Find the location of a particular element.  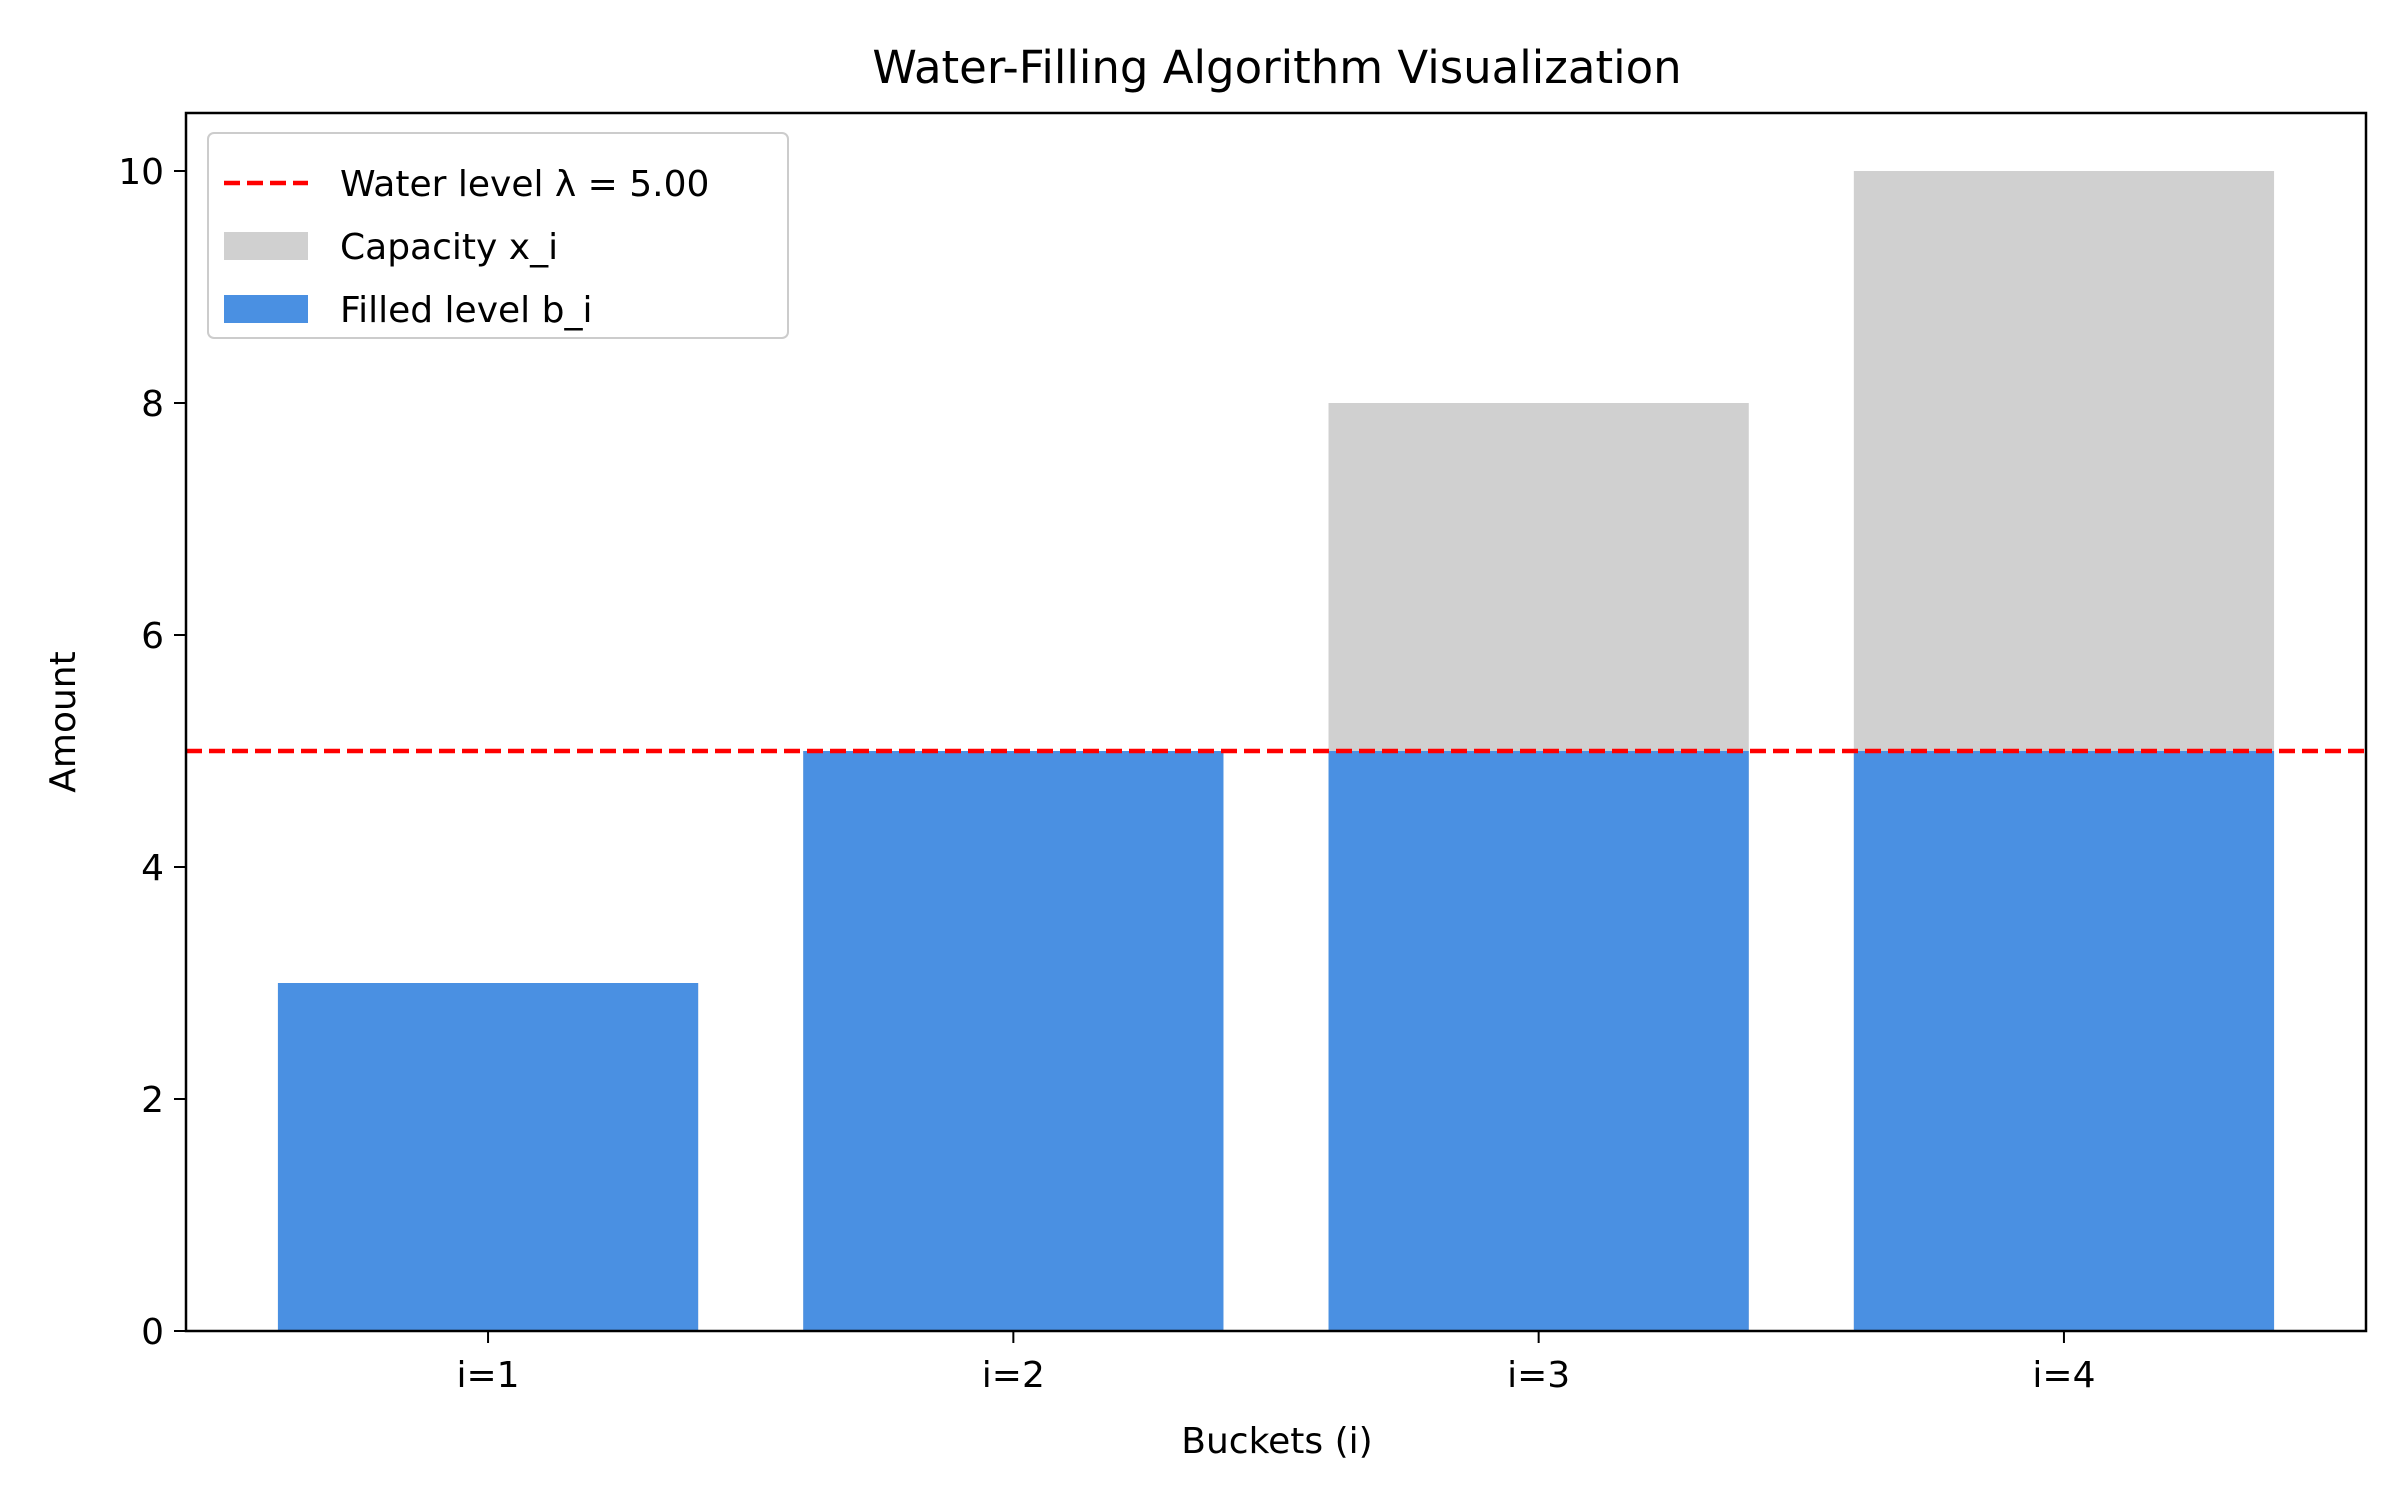

x-tick-label: i=4 is located at coordinates (2063, 1375).